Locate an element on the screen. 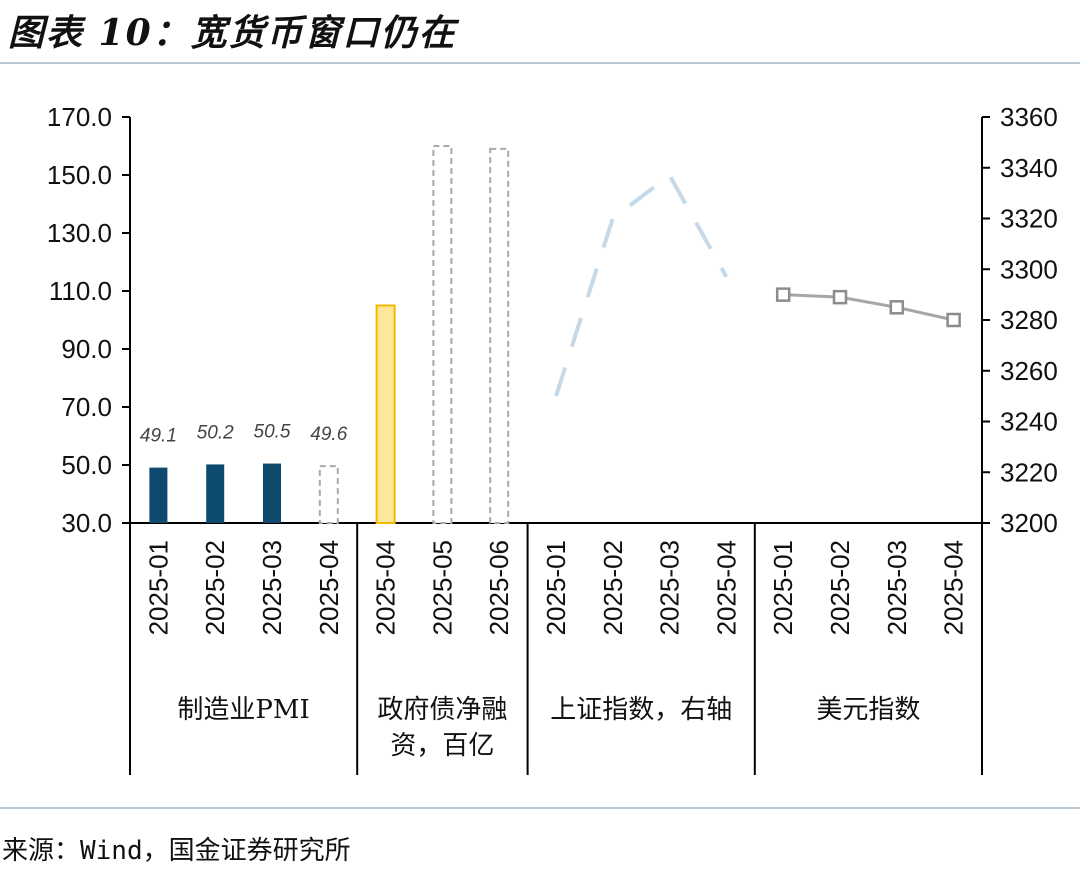 The height and width of the screenshot is (875, 1080). dollar-index-line is located at coordinates (868, 307).